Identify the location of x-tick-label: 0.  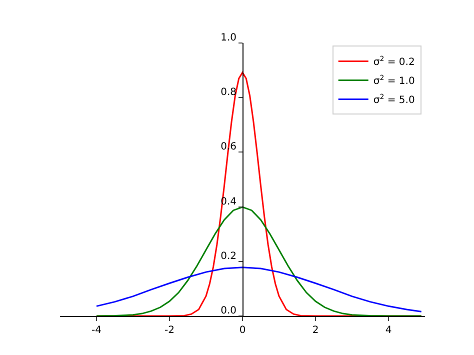
(242, 330).